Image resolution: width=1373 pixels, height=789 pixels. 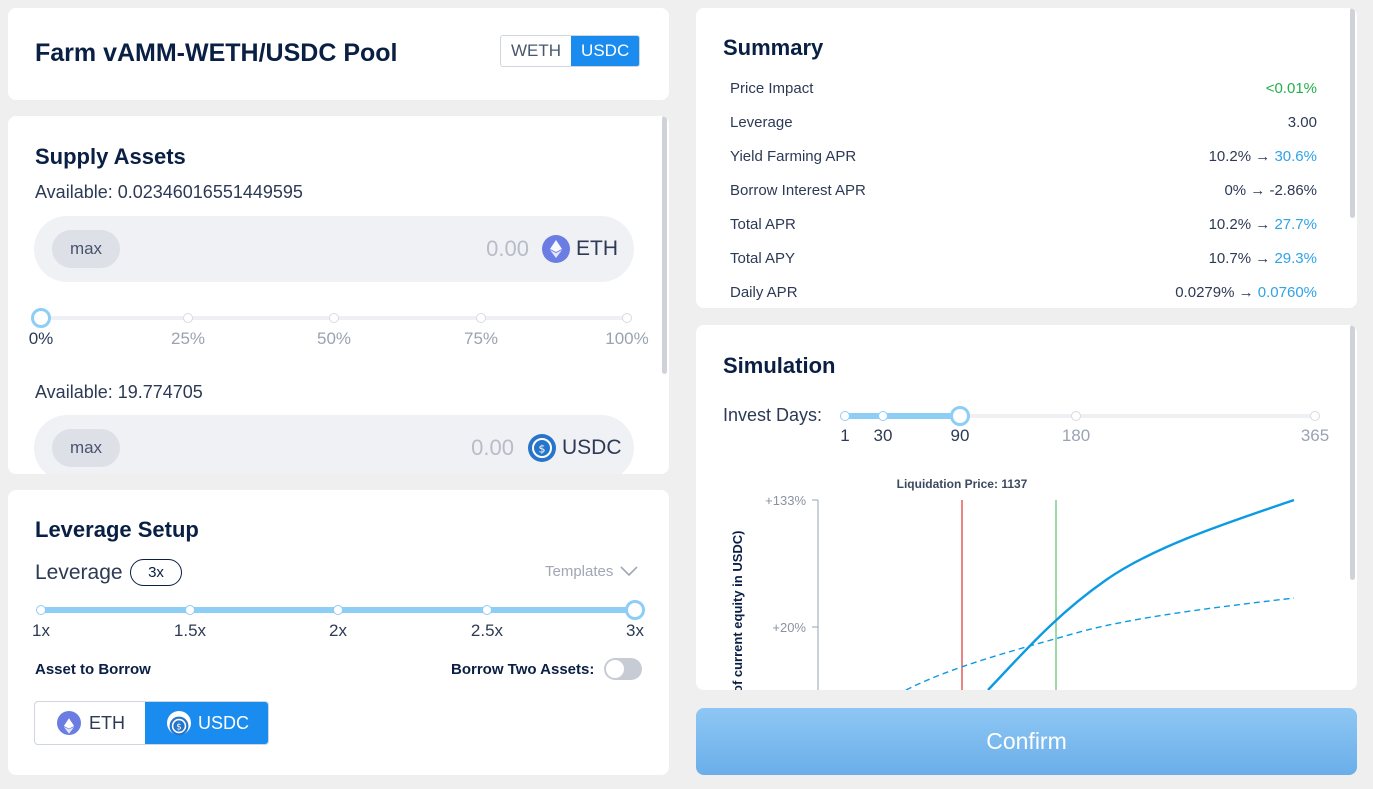 What do you see at coordinates (117, 529) in the screenshot?
I see `leverage-title: Leverage Setup` at bounding box center [117, 529].